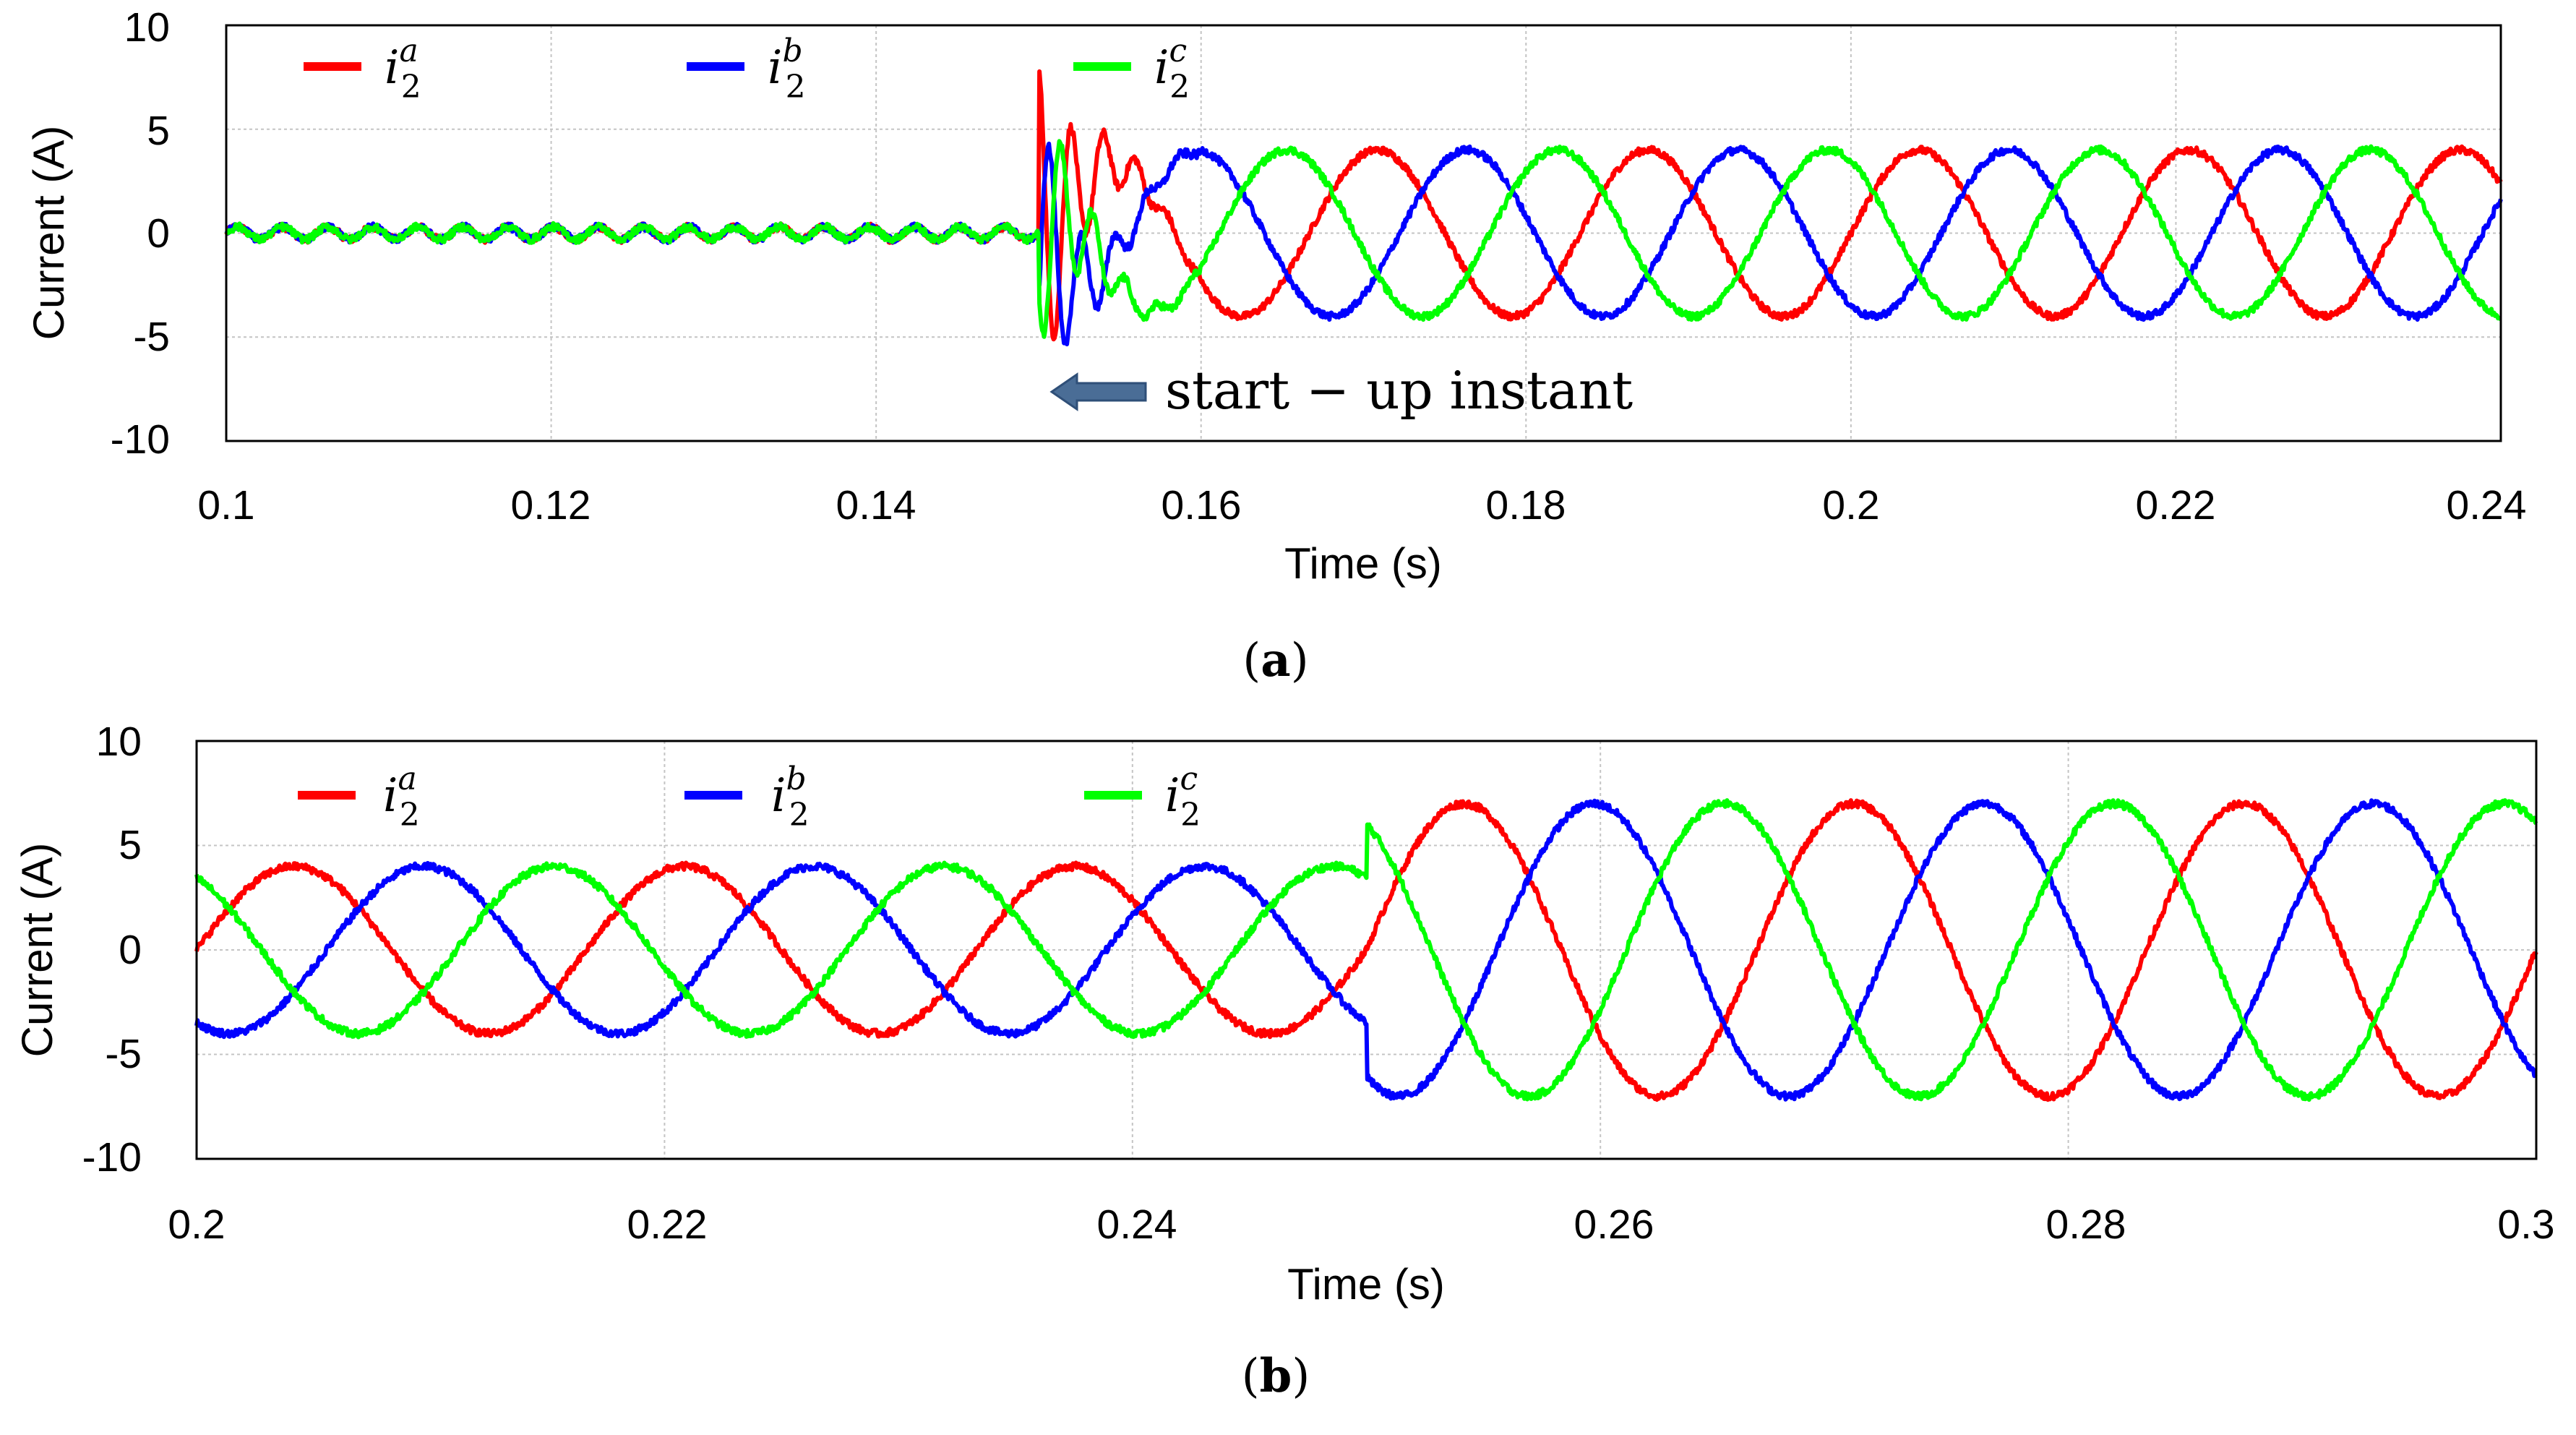 Image resolution: width=2576 pixels, height=1435 pixels. I want to click on x-tick-label: 0.18, so click(1526, 505).